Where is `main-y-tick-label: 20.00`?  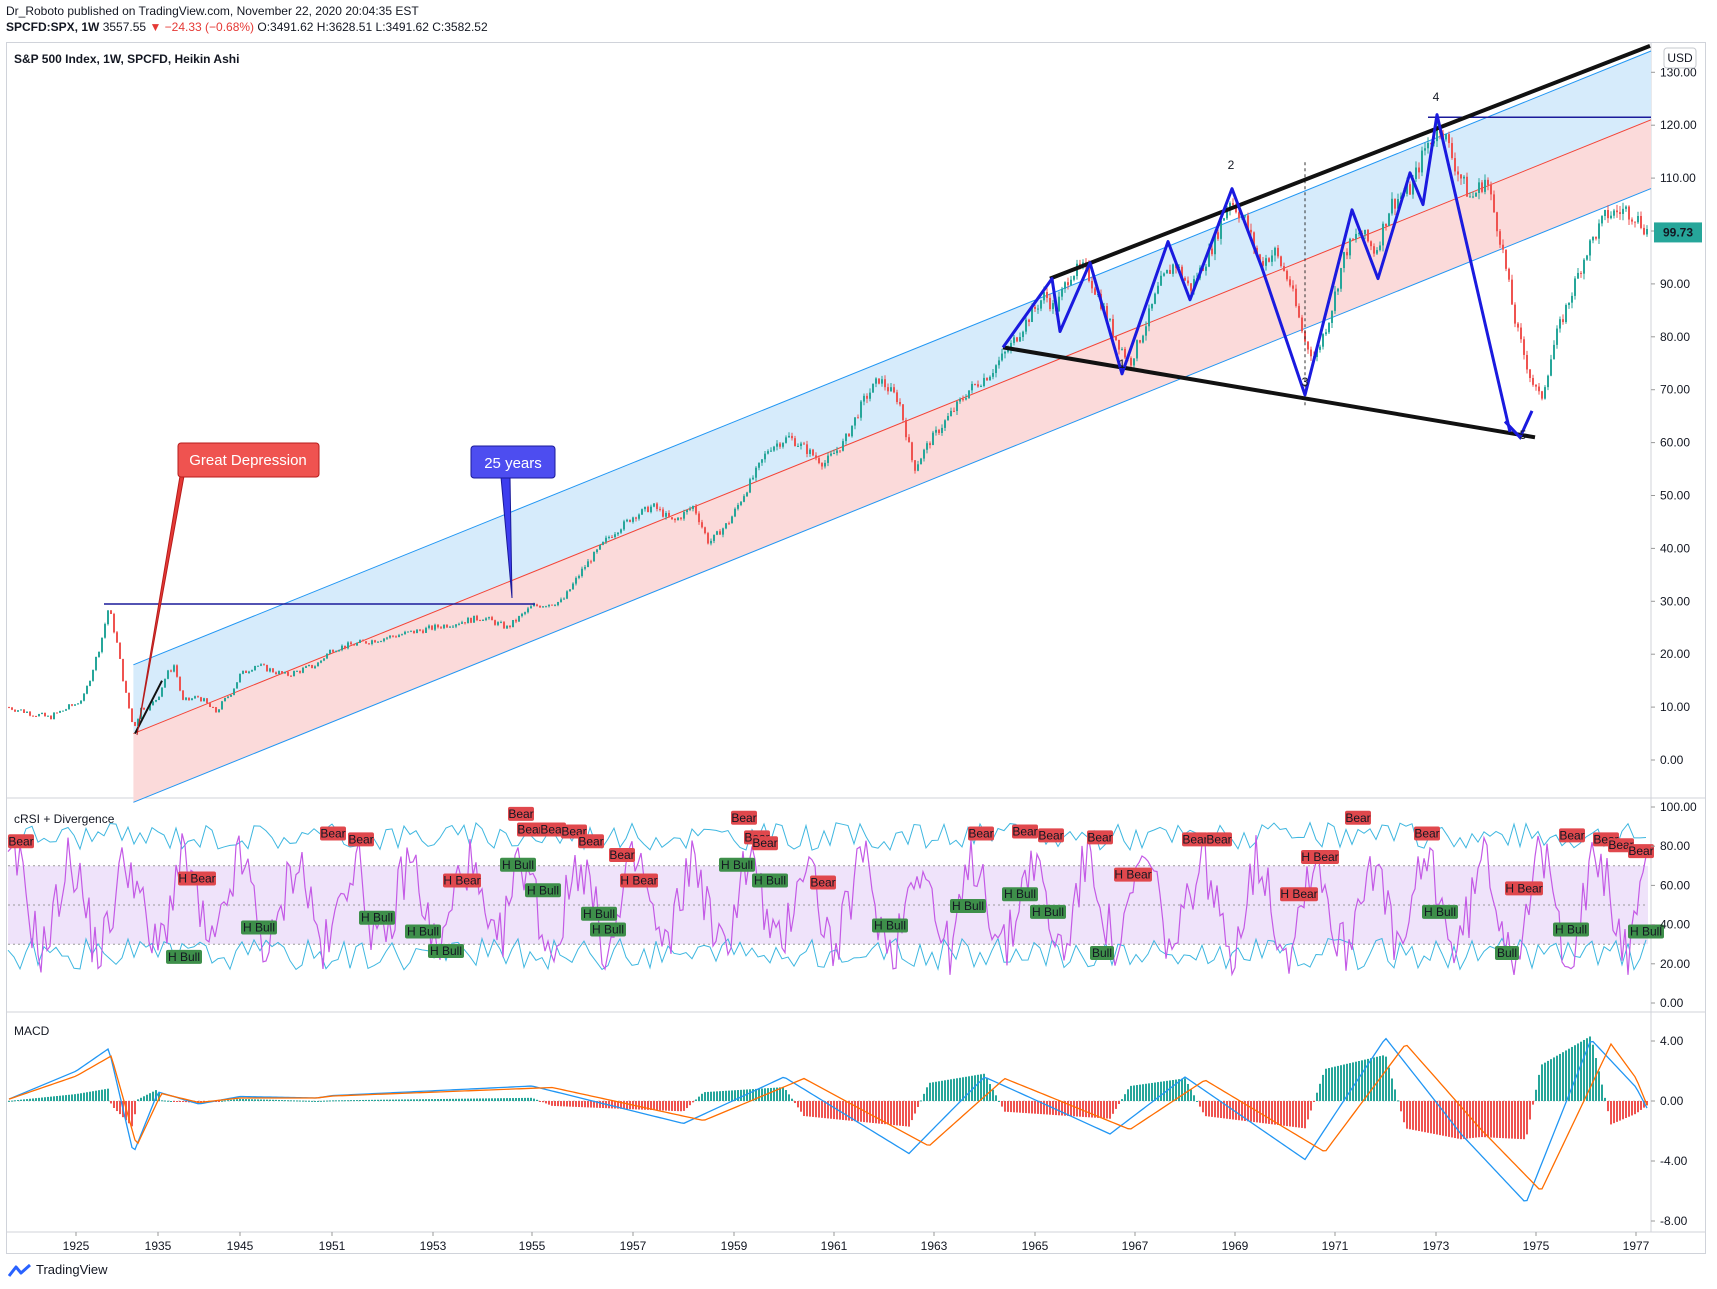 main-y-tick-label: 20.00 is located at coordinates (1675, 654).